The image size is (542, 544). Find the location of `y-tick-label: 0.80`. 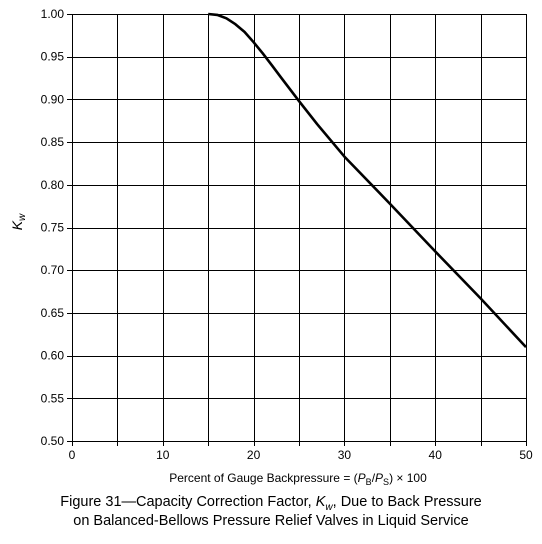

y-tick-label: 0.80 is located at coordinates (53, 185).